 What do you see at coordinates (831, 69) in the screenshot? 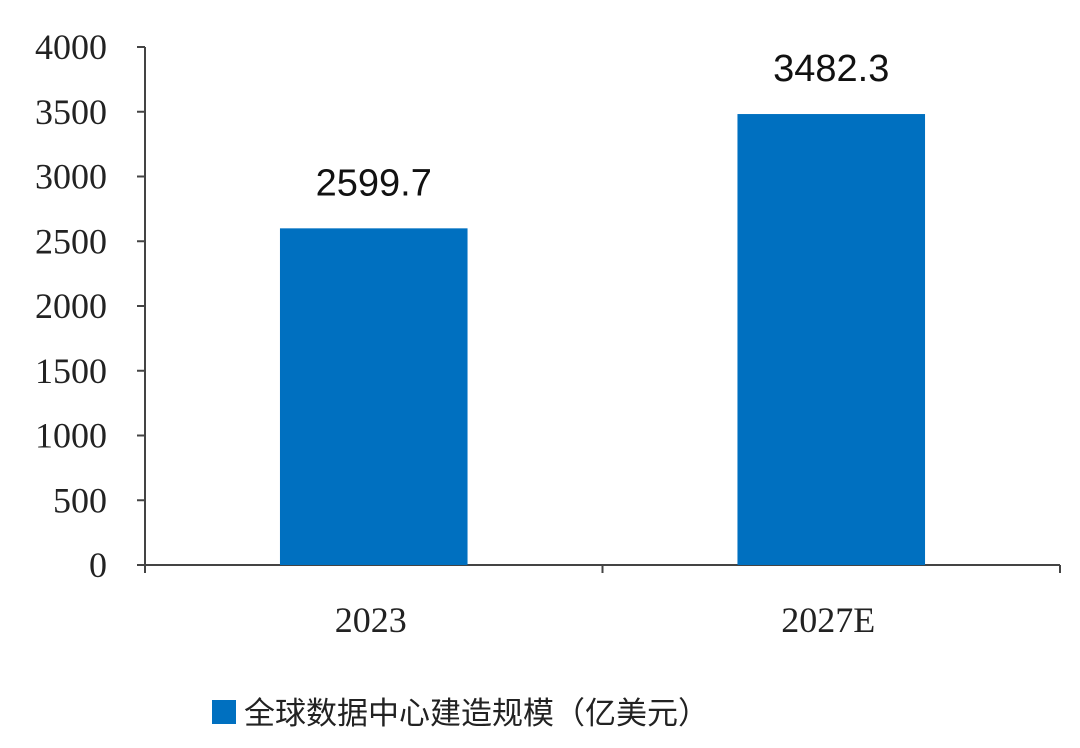
I see `value-label: 3482.3` at bounding box center [831, 69].